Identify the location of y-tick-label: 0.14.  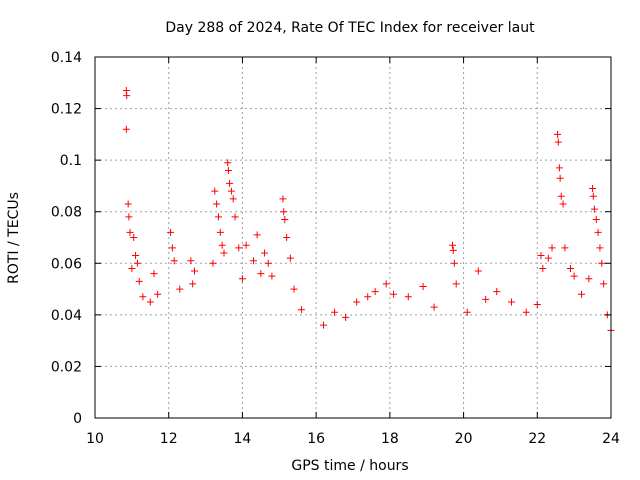
(66, 58).